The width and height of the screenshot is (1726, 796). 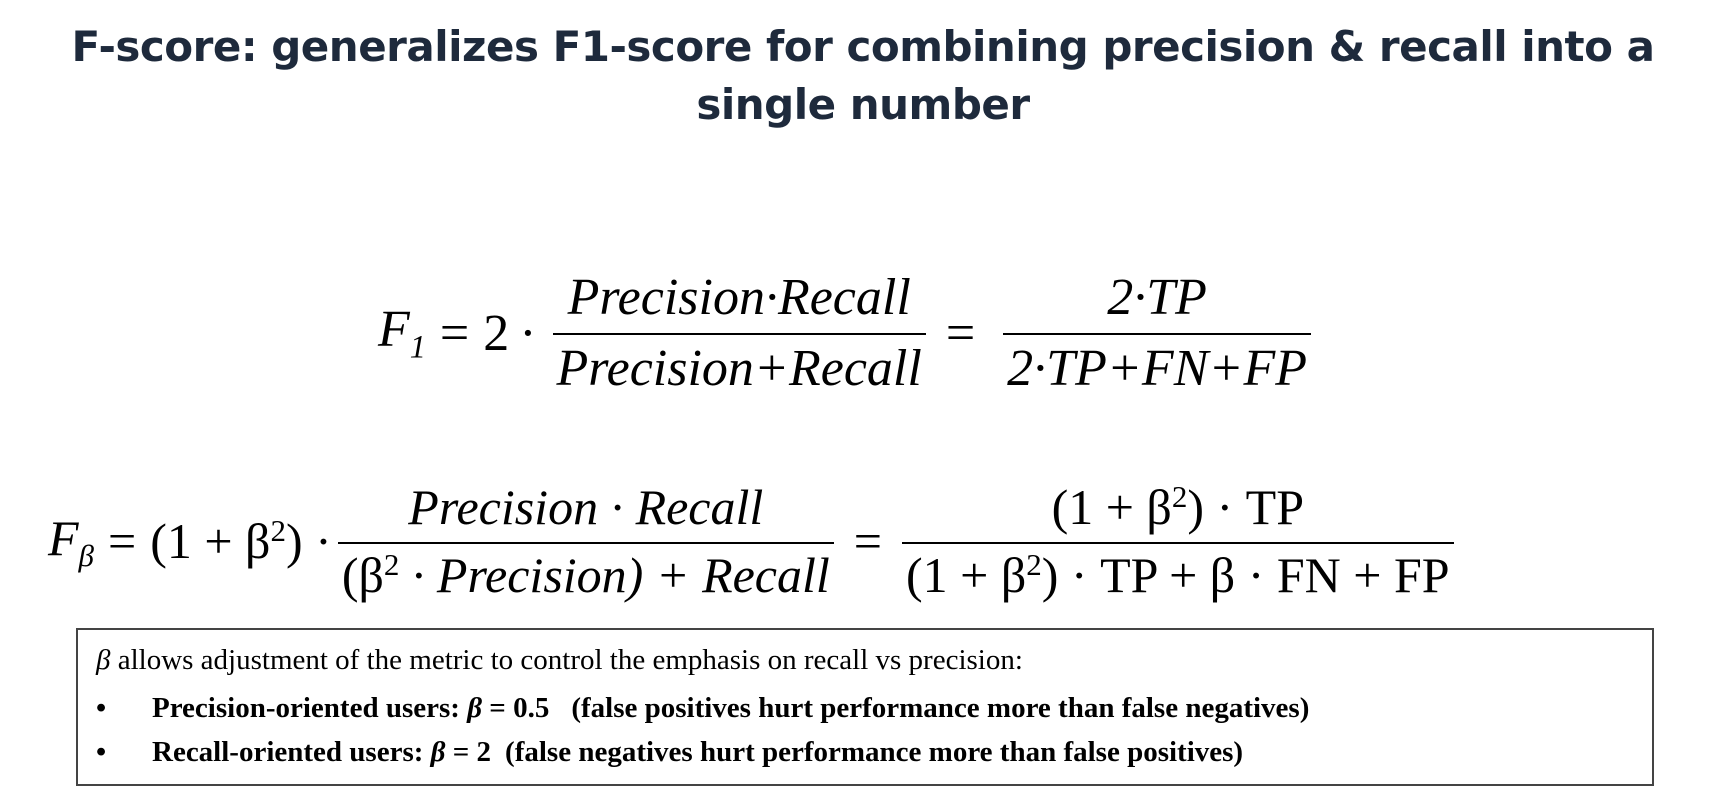 What do you see at coordinates (454, 333) in the screenshot?
I see `f1-equals-1: =` at bounding box center [454, 333].